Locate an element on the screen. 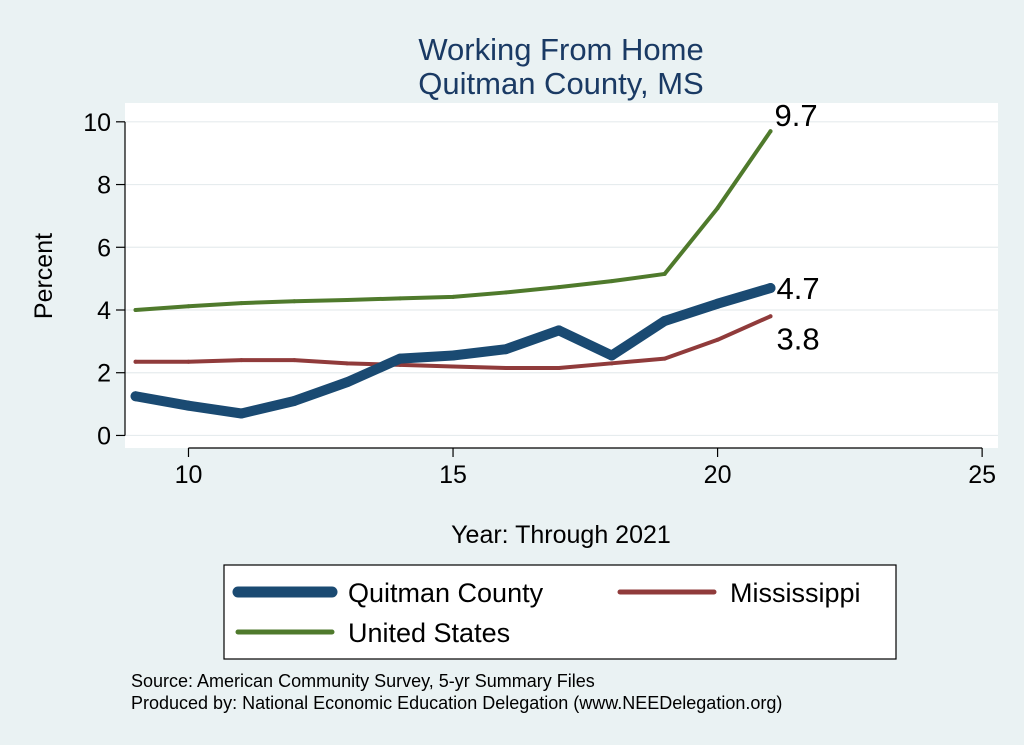 The height and width of the screenshot is (745, 1024). y-tick-label-2: 2 is located at coordinates (104, 374).